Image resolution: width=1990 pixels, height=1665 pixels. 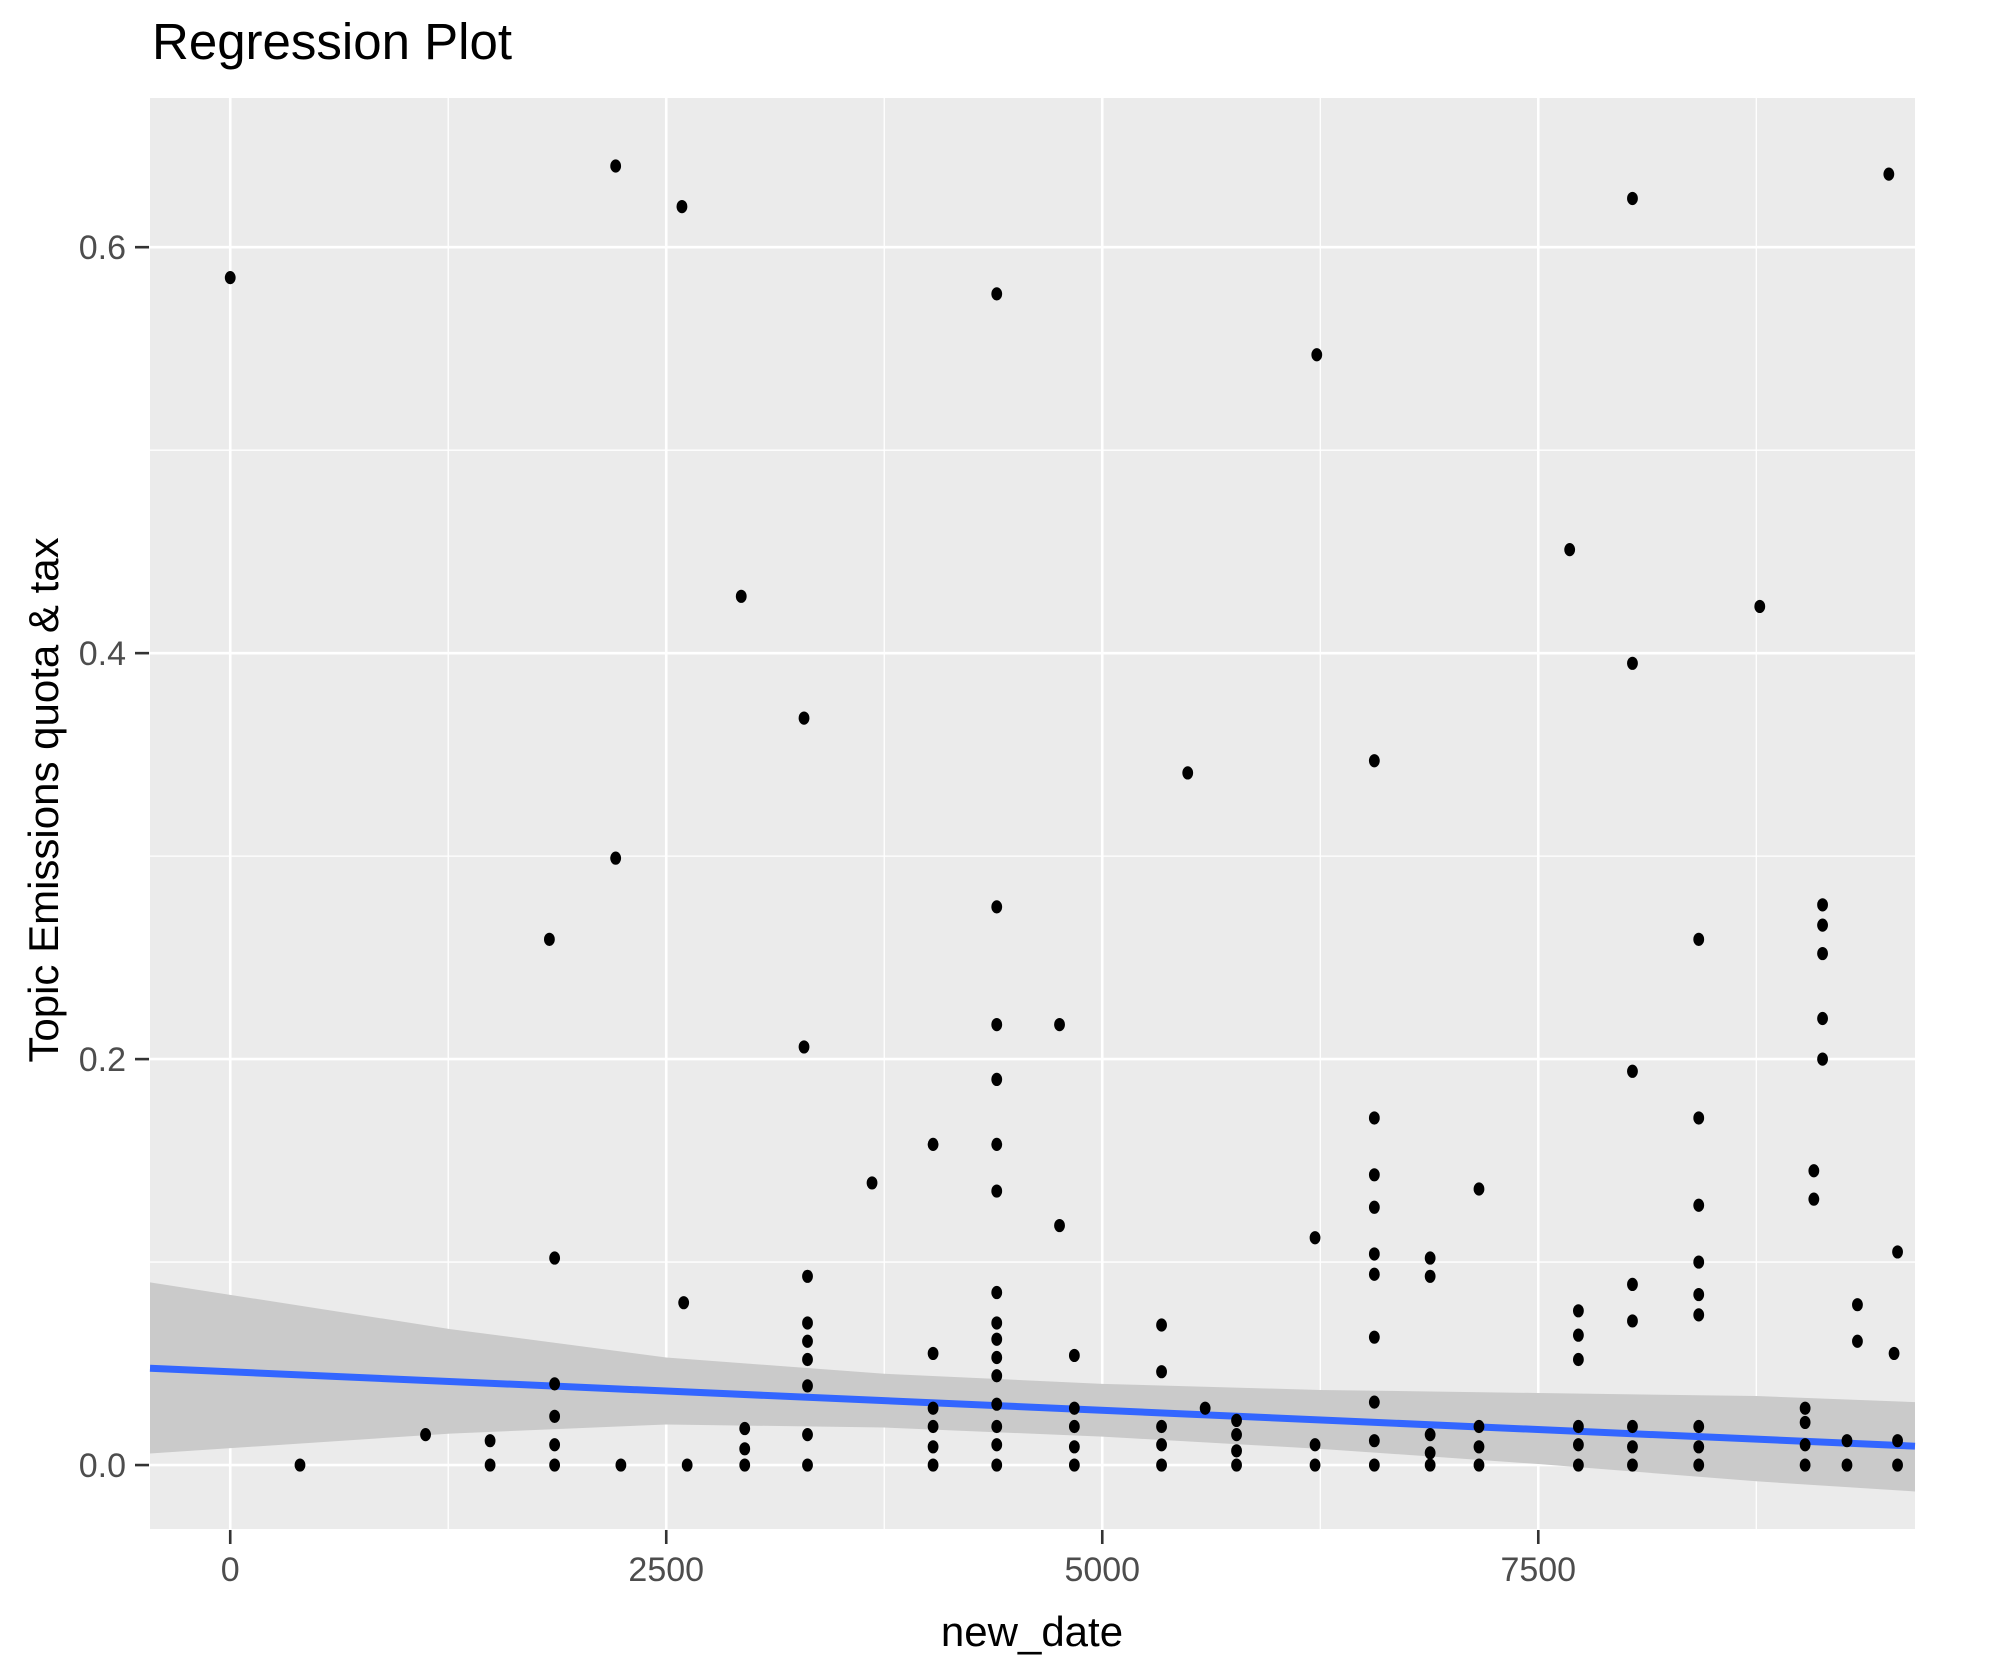 I want to click on y-tick-label: 0.6, so click(x=102, y=248).